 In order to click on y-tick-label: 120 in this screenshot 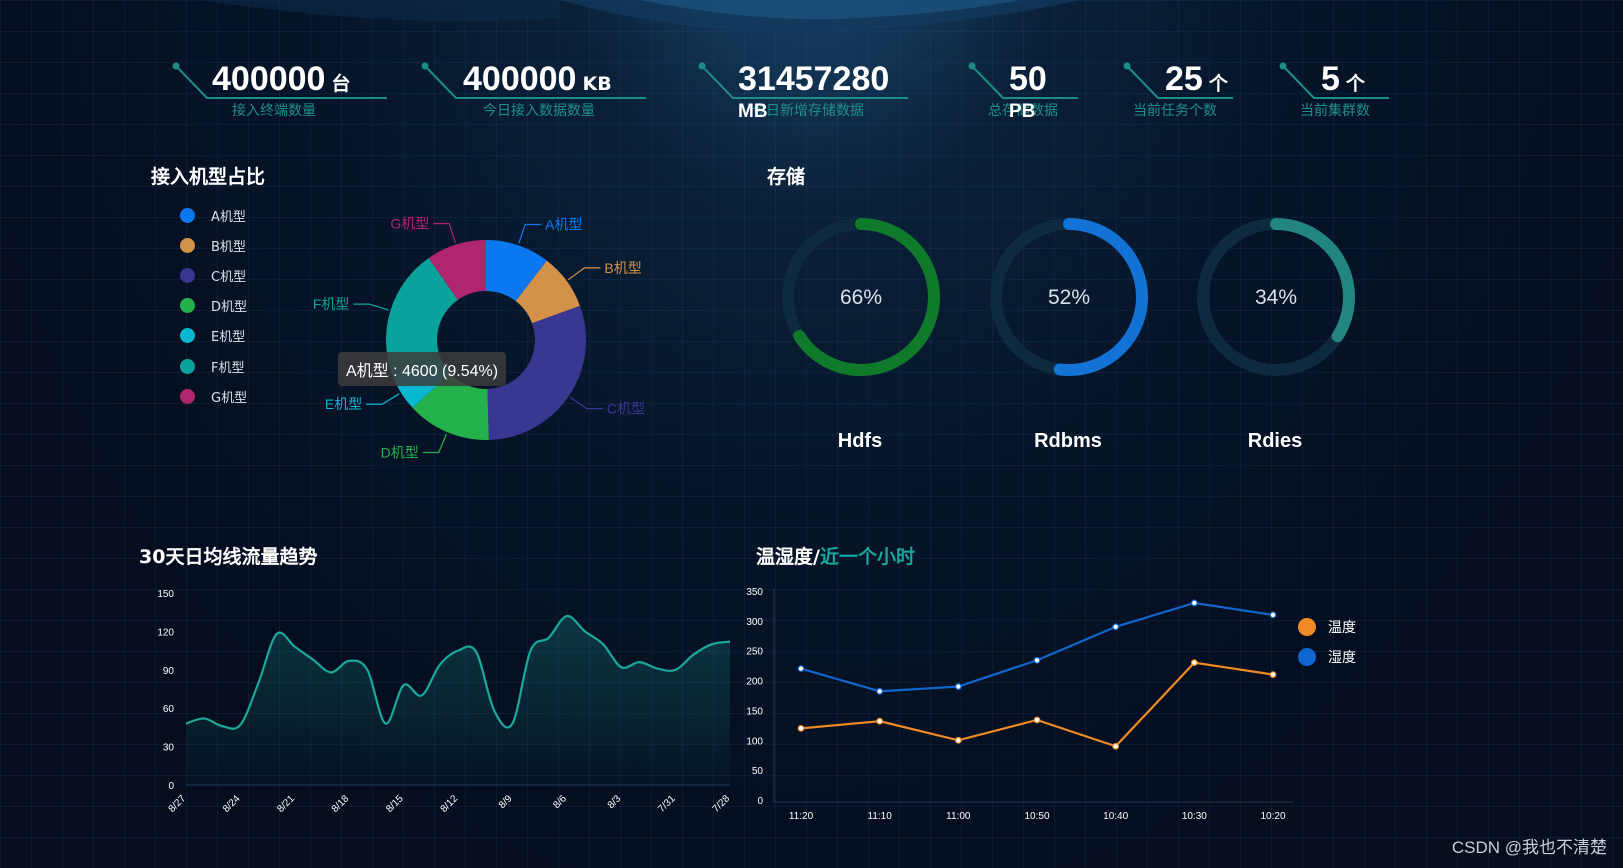, I will do `click(165, 632)`.